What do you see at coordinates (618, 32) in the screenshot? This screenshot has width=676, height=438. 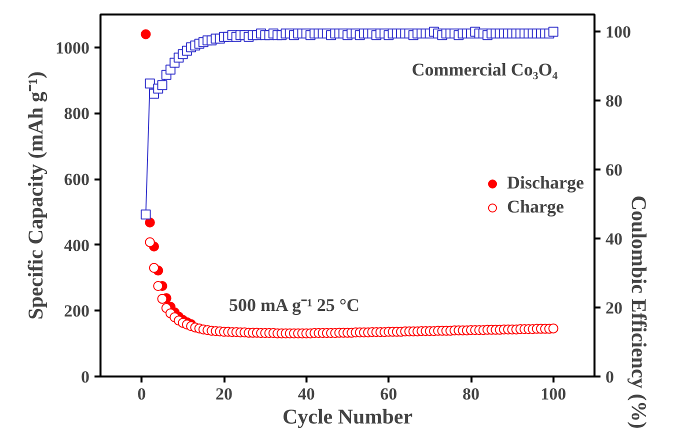 I see `y2-tick-label: 100` at bounding box center [618, 32].